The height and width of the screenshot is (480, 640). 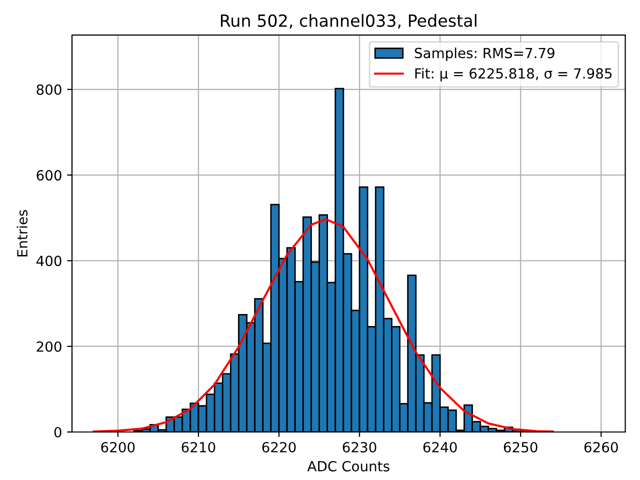 I want to click on y-tick-label: 0, so click(x=58, y=432).